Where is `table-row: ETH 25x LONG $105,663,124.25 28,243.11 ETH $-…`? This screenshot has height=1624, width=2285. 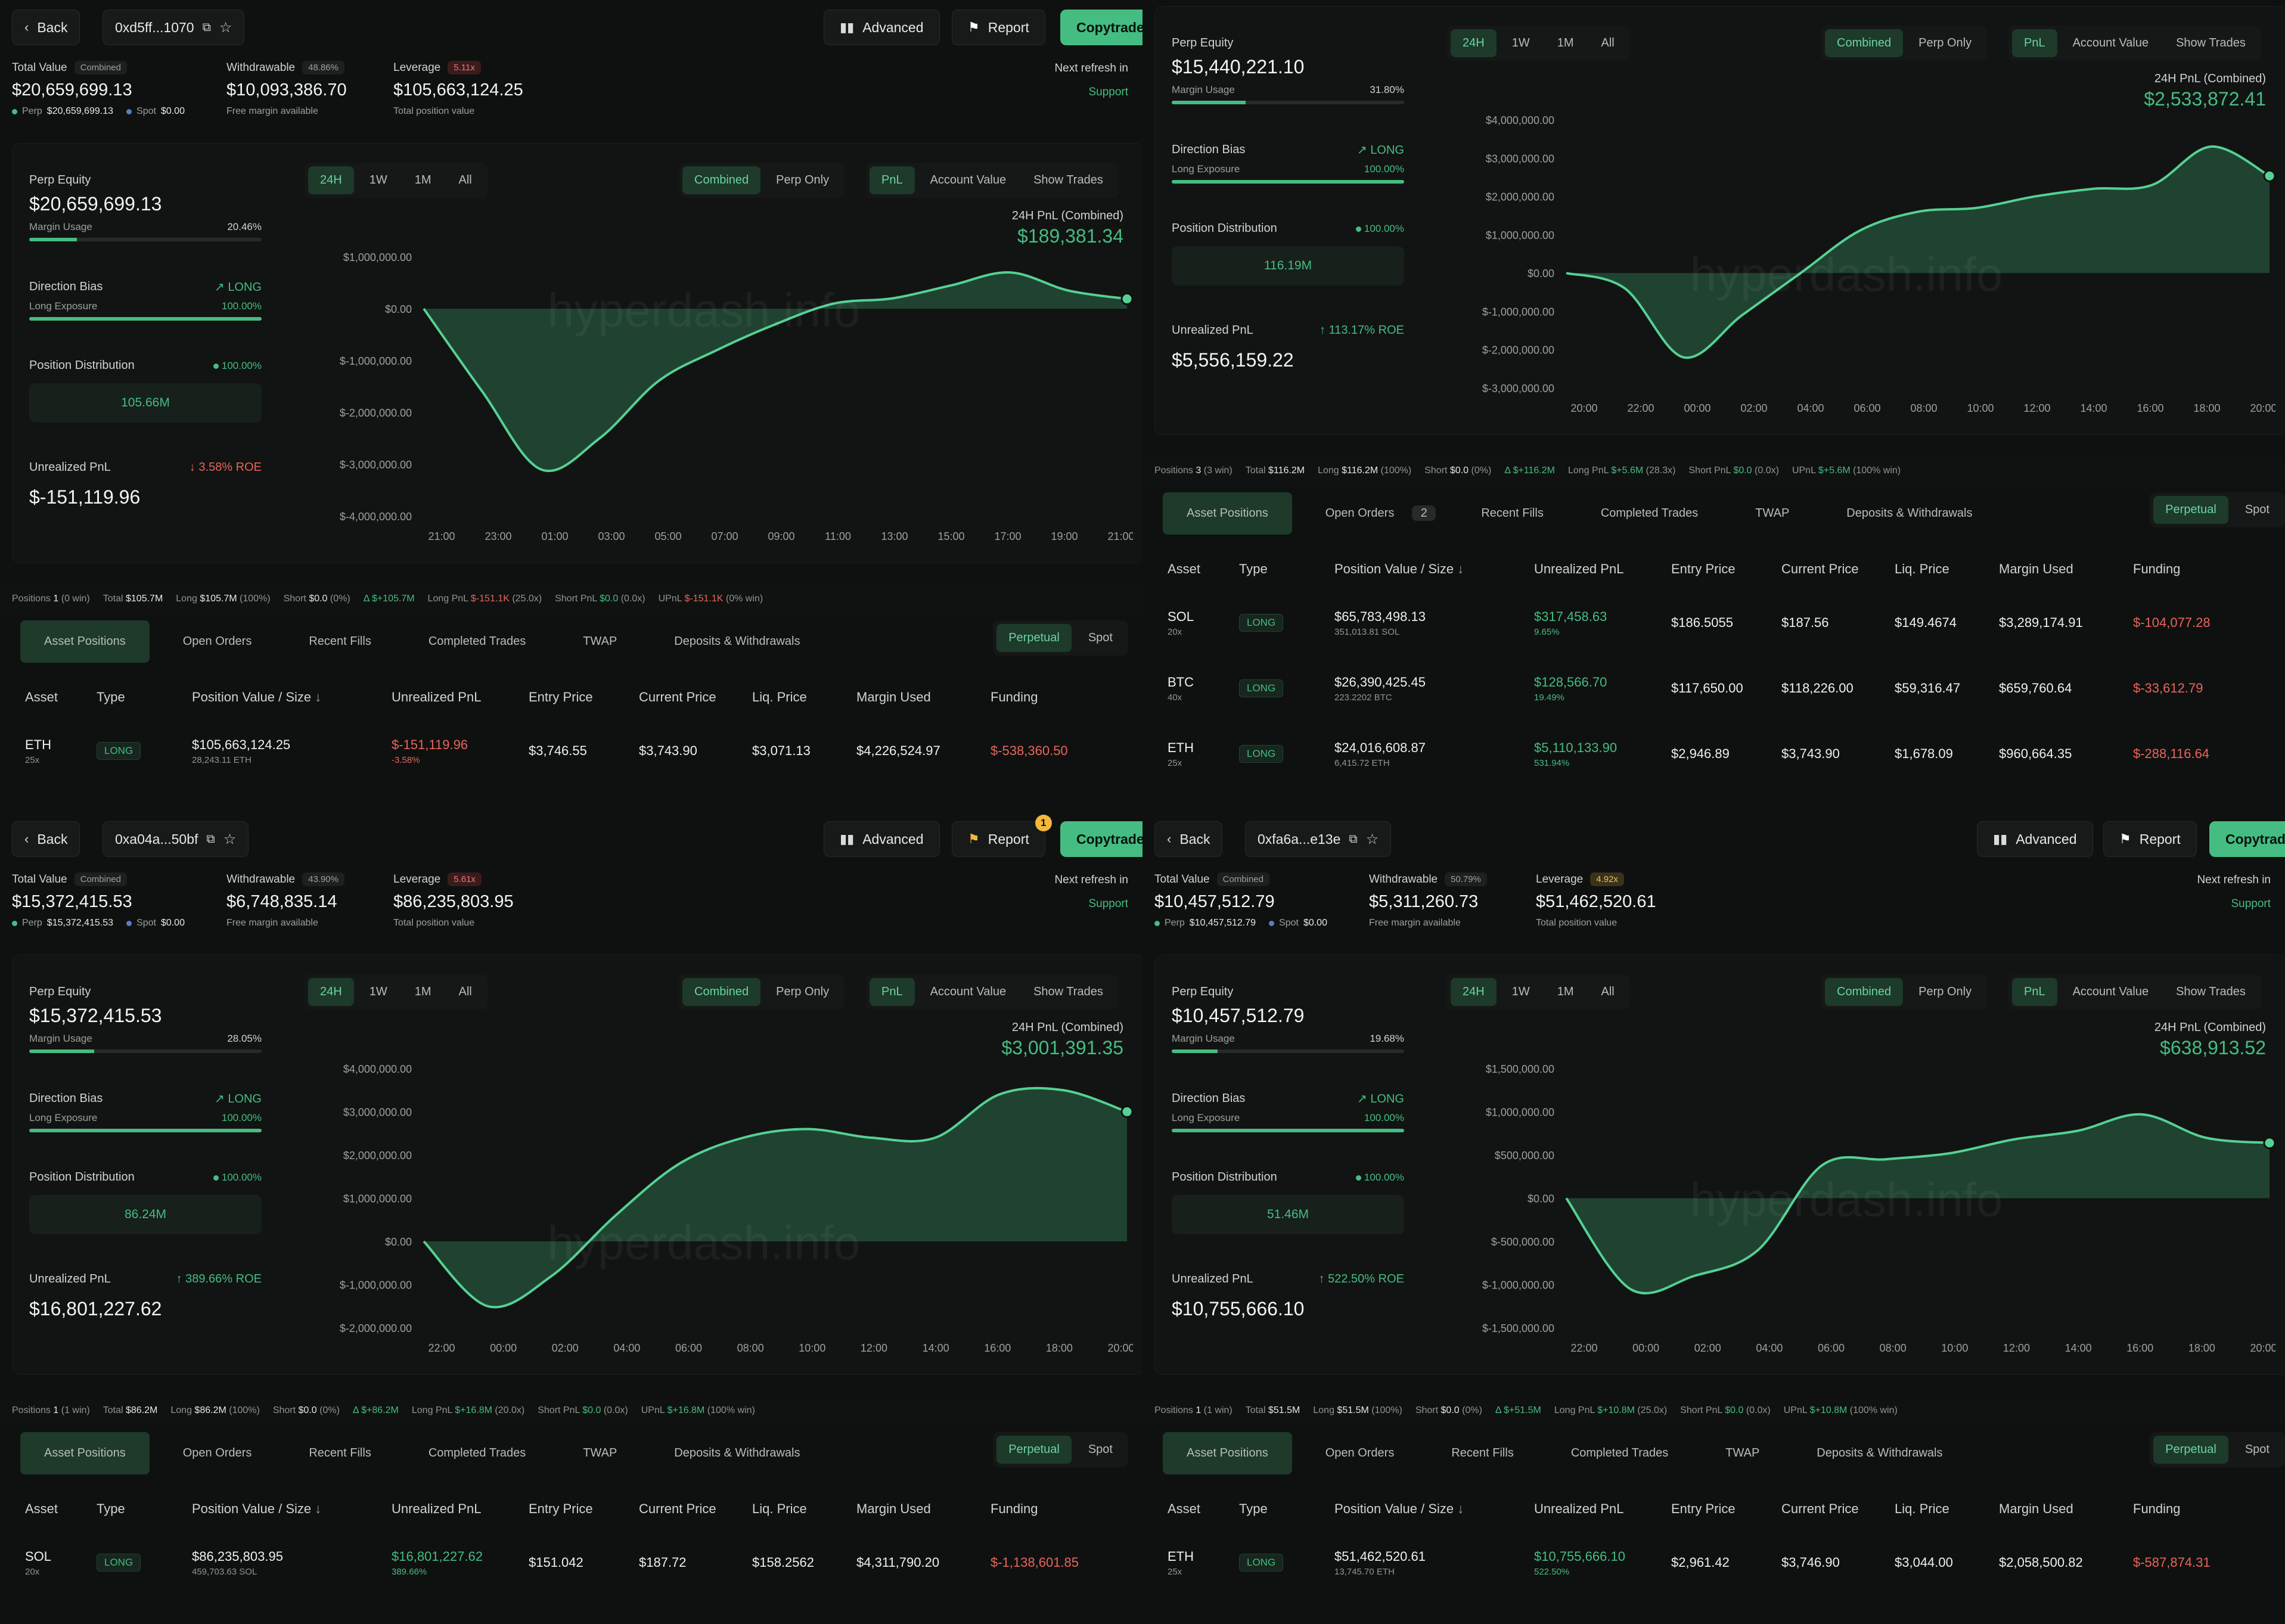 table-row: ETH 25x LONG $105,663,124.25 28,243.11 ETH $-… is located at coordinates (555, 751).